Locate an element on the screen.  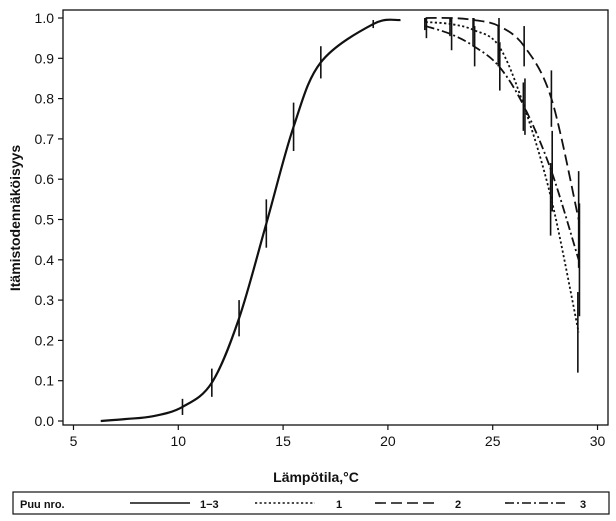
legend-label: 2 is located at coordinates (458, 505).